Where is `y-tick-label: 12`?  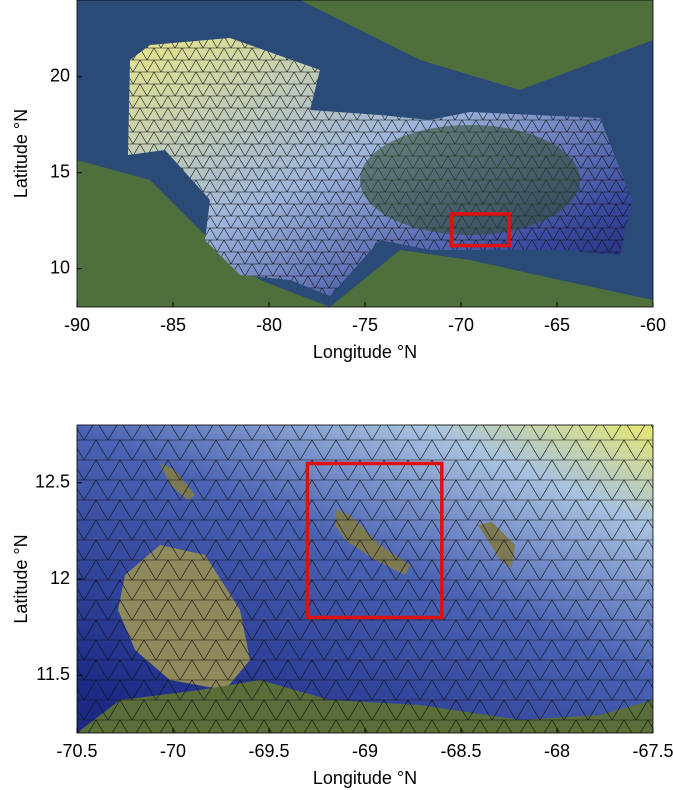 y-tick-label: 12 is located at coordinates (60, 578).